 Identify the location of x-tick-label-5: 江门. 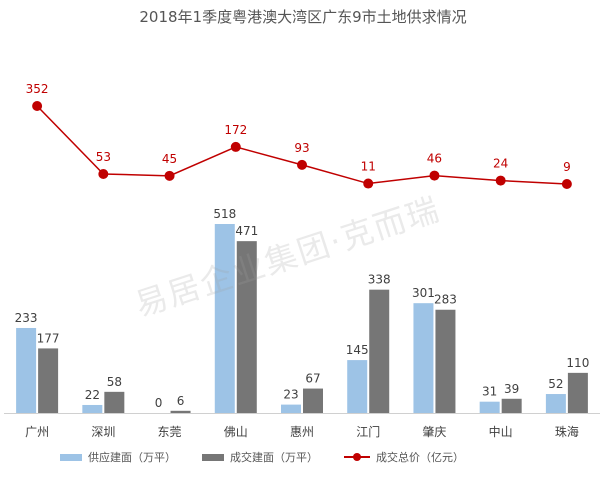
(368, 431).